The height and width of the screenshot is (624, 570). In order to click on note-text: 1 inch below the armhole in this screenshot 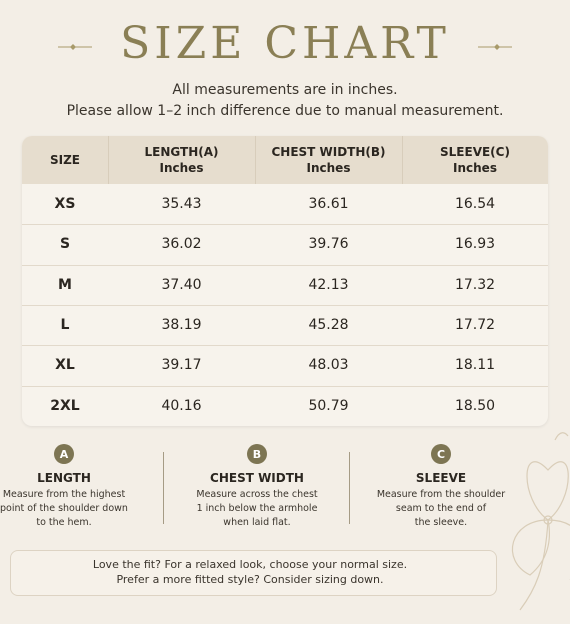, I will do `click(257, 508)`.